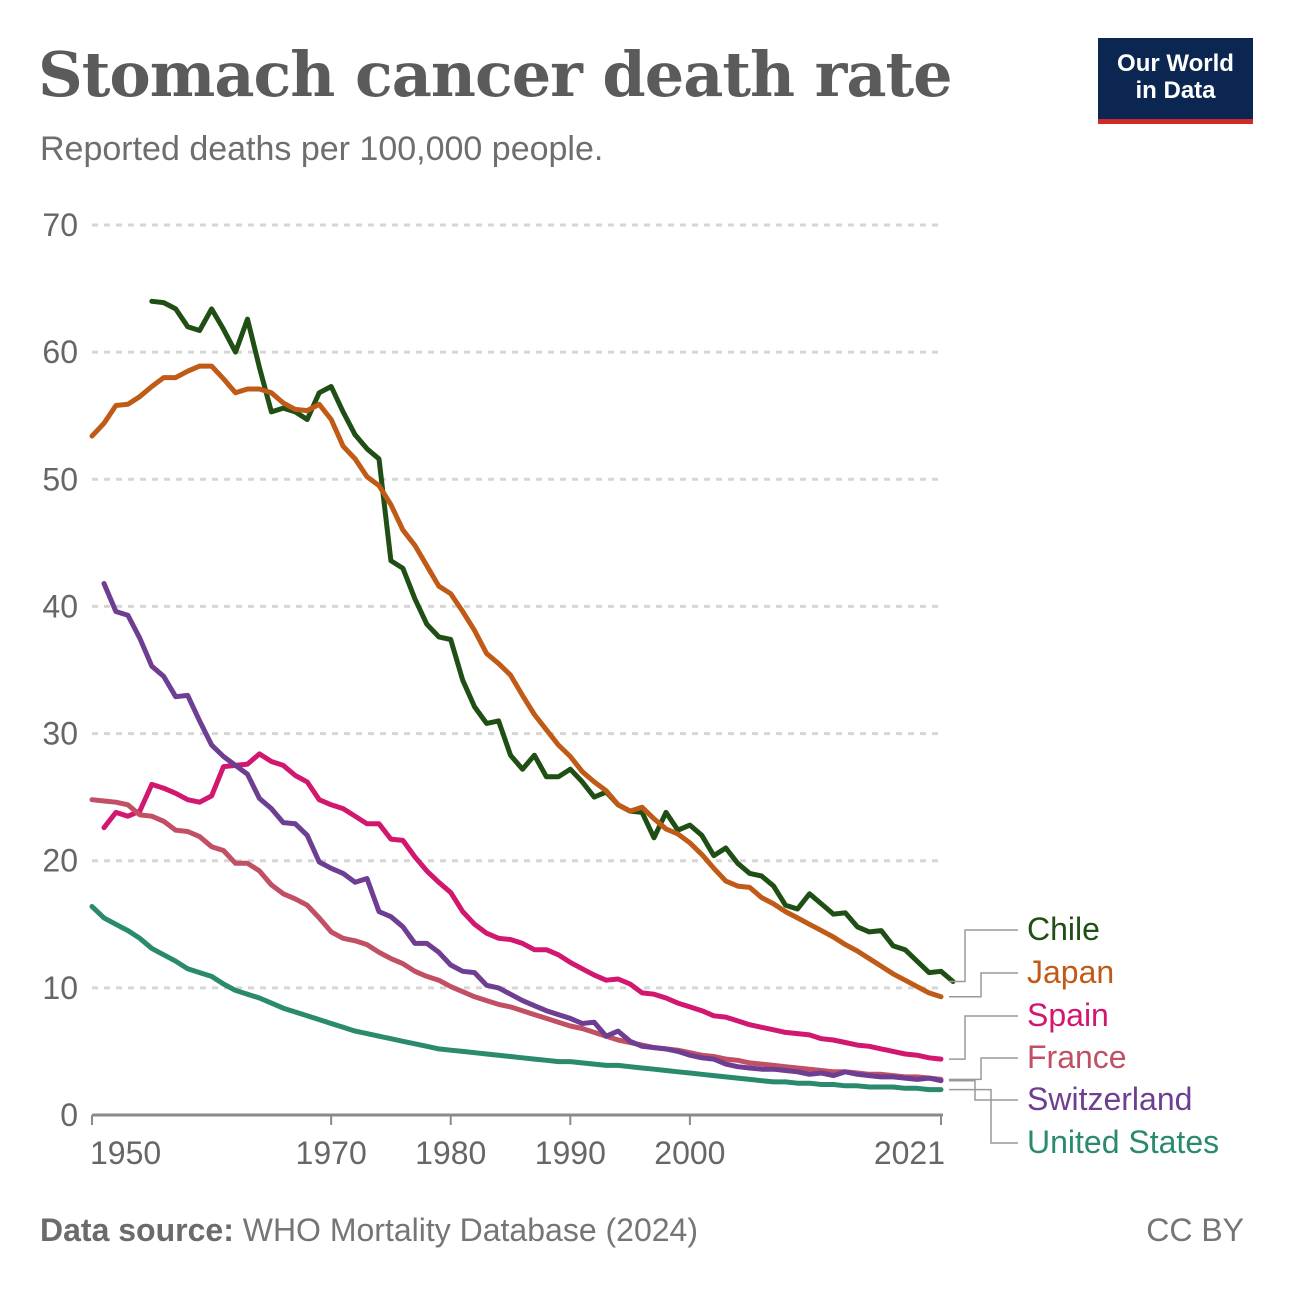 The height and width of the screenshot is (1292, 1292). Describe the element at coordinates (60, 734) in the screenshot. I see `y-tick-label: 30` at that location.